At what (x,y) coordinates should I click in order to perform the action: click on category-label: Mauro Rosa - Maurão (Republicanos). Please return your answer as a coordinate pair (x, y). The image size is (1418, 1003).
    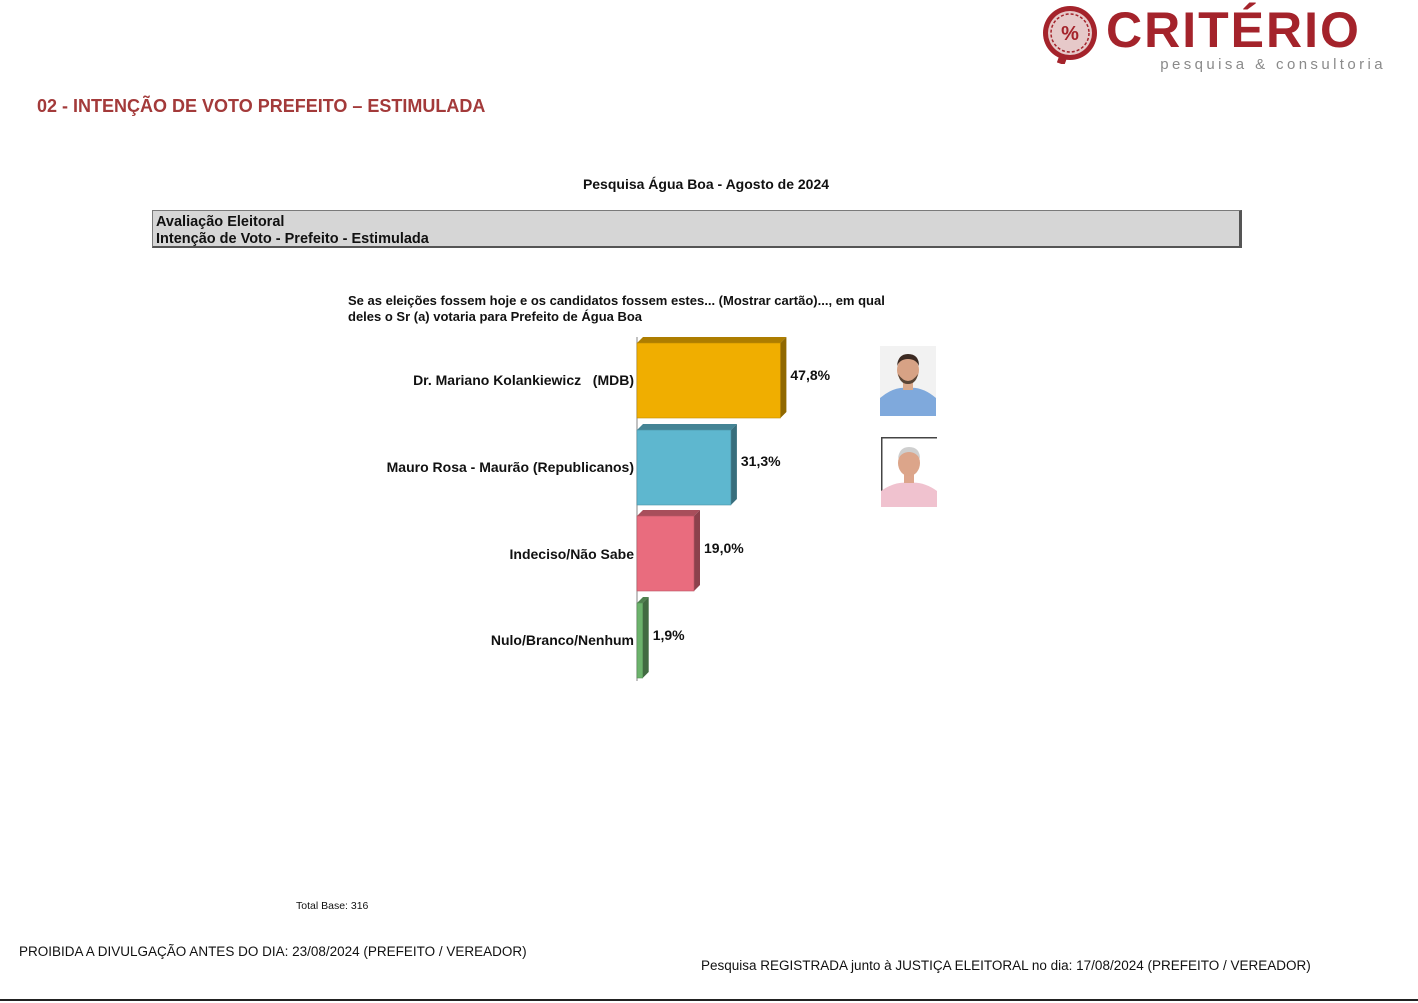
    Looking at the image, I should click on (510, 467).